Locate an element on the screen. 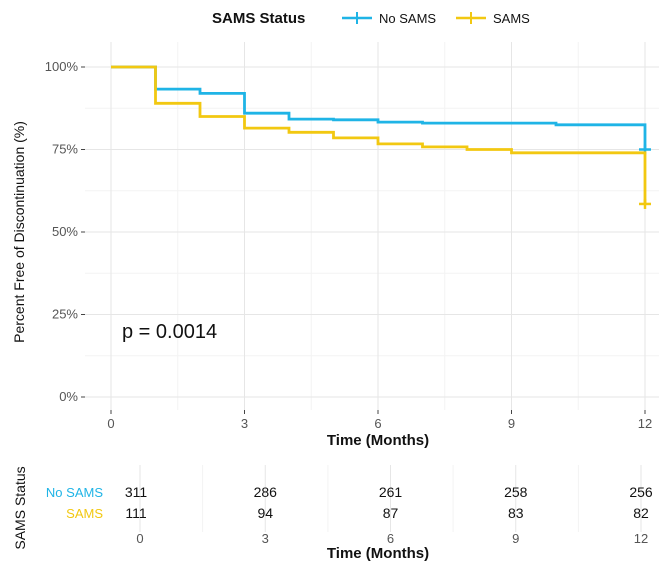  risk-count: 258 is located at coordinates (516, 492).